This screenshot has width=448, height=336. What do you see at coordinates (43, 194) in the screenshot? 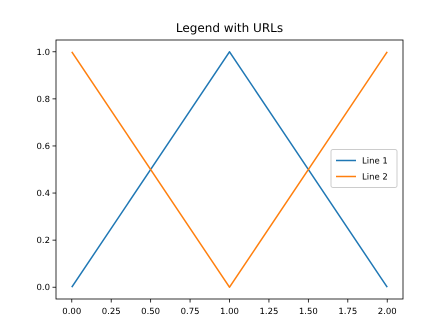
I see `y-tick-label: 0.4` at bounding box center [43, 194].